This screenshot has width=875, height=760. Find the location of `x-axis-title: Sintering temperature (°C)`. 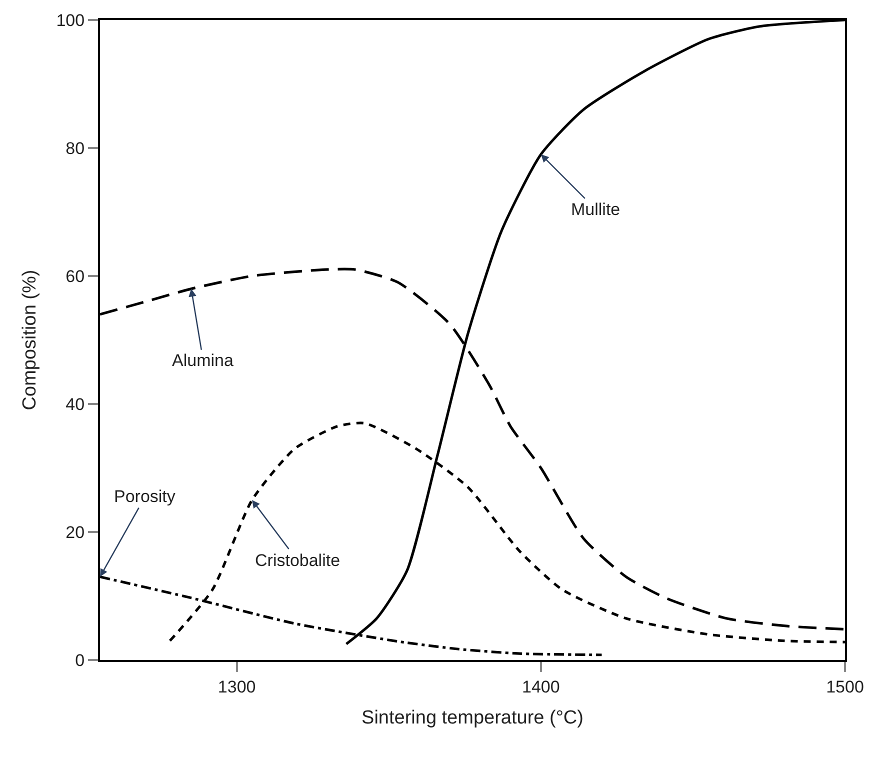

x-axis-title: Sintering temperature (°C) is located at coordinates (473, 718).